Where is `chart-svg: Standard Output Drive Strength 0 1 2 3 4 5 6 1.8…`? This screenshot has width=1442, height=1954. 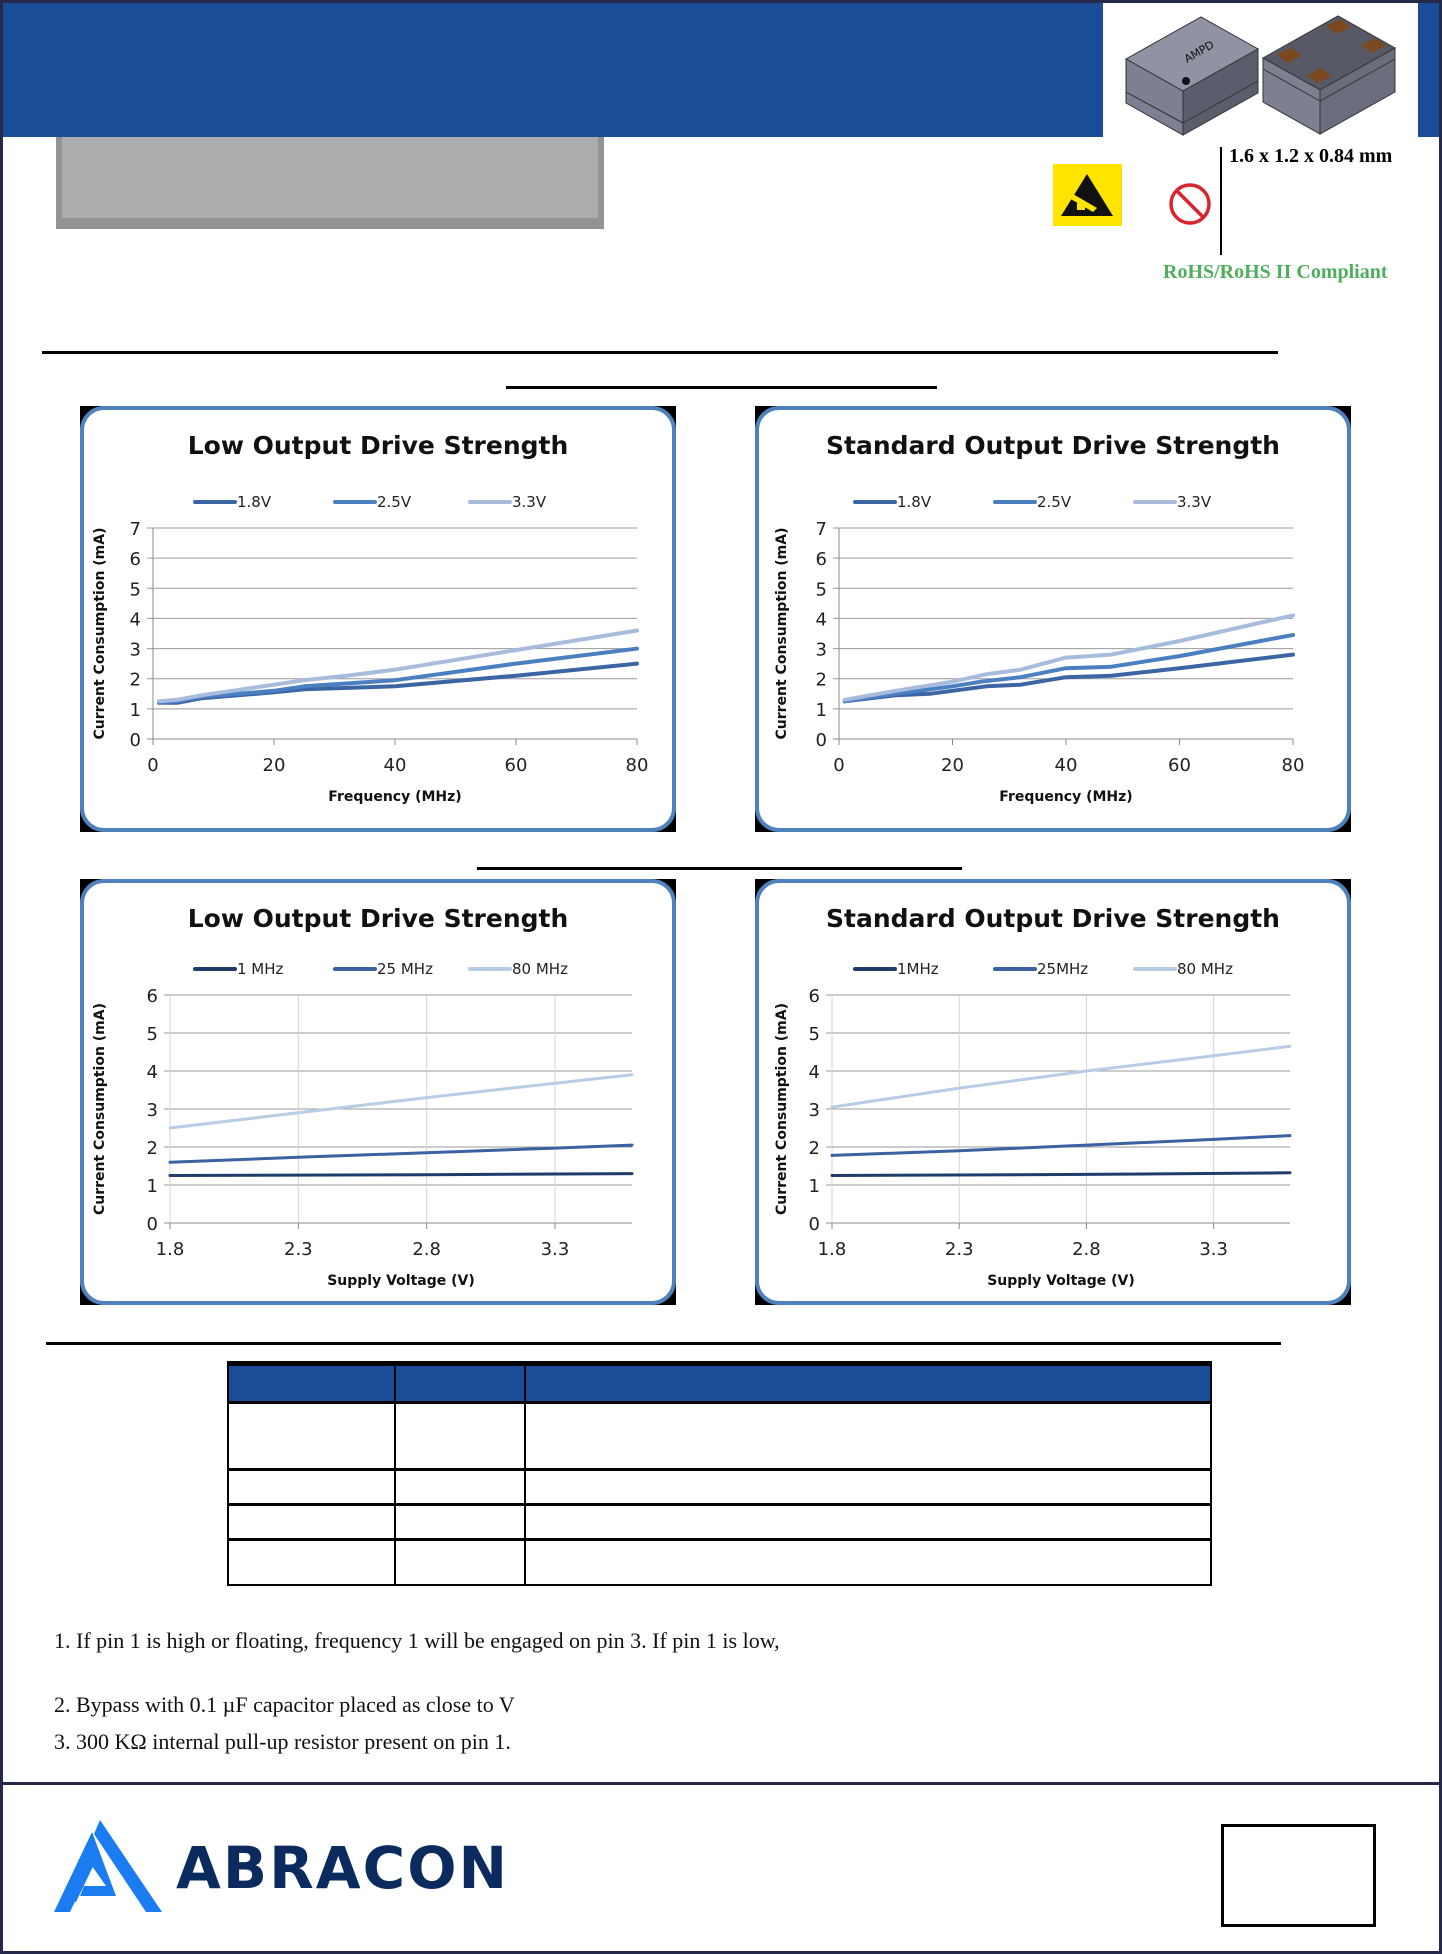
chart-svg: Standard Output Drive Strength 0 1 2 3 4 5 6 1.8… is located at coordinates (1053, 1092).